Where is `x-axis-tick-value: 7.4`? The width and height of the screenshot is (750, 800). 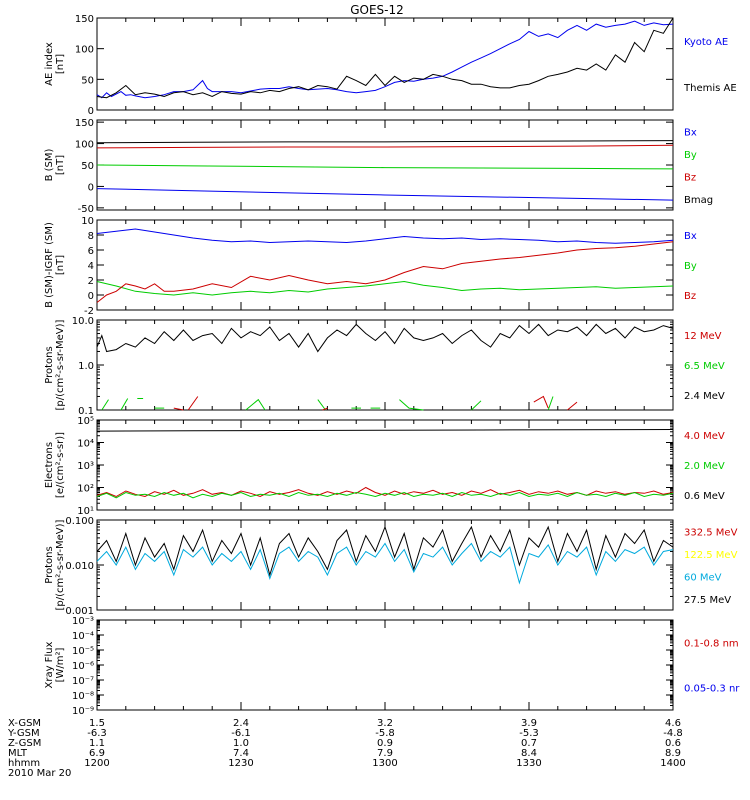 x-axis-tick-value: 7.4 is located at coordinates (241, 753).